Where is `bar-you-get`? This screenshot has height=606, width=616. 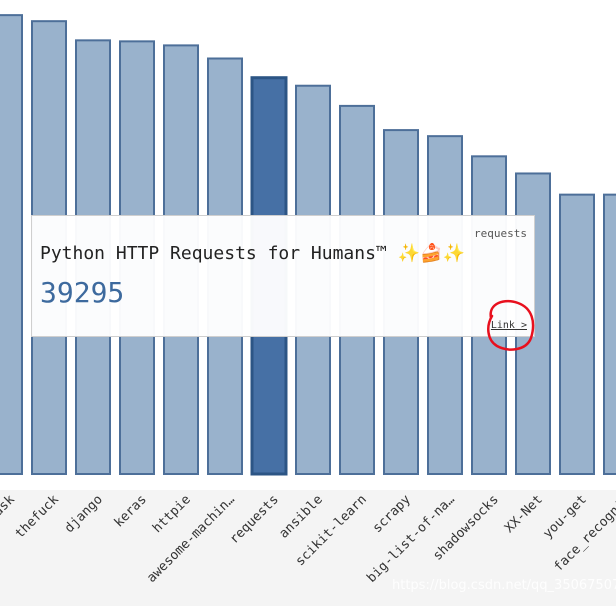
bar-you-get is located at coordinates (577, 334).